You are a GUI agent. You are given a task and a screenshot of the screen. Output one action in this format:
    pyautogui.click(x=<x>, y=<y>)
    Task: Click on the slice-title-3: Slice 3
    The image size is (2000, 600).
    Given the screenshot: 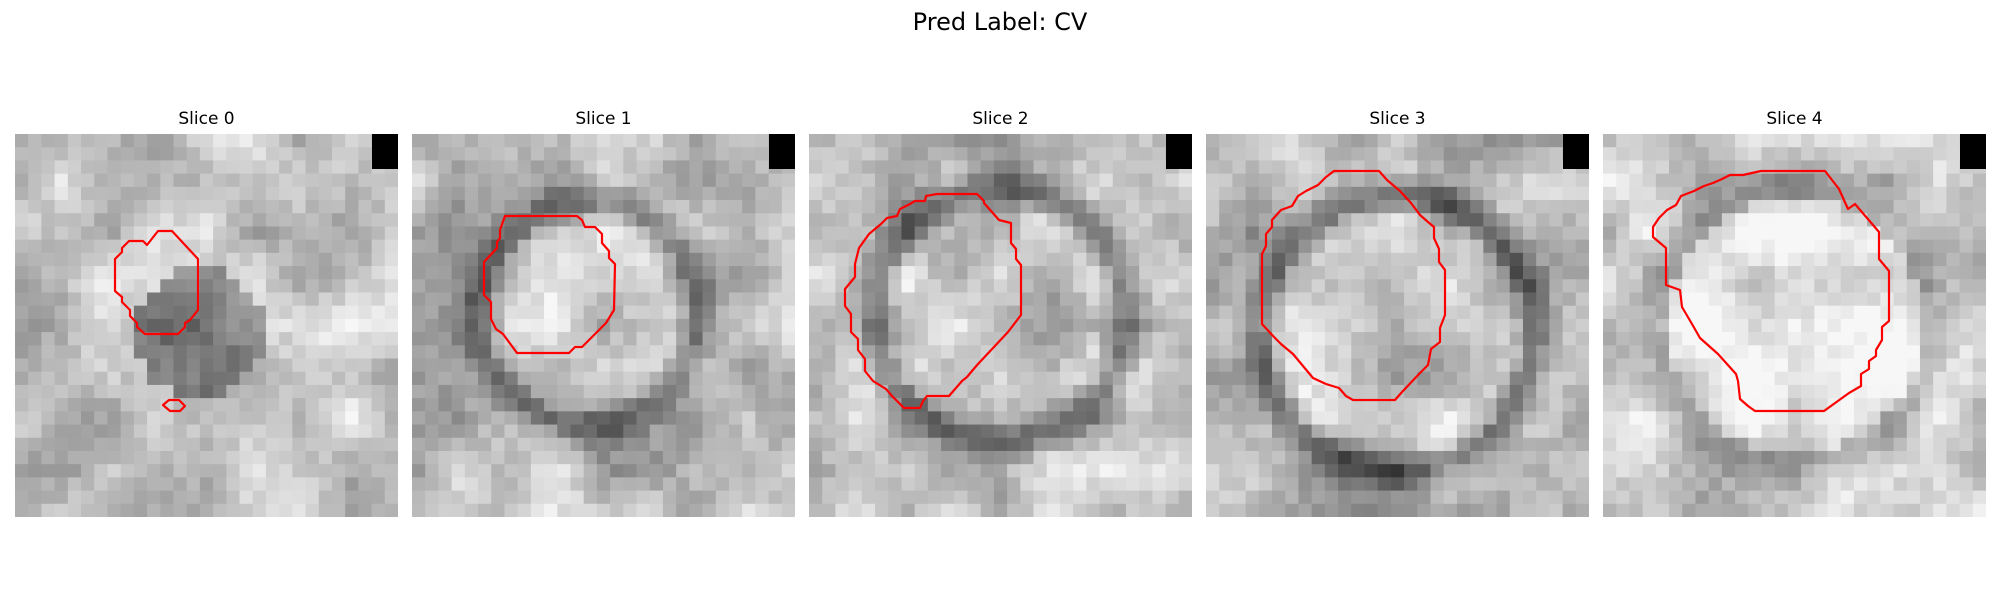 What is the action you would take?
    pyautogui.click(x=1397, y=119)
    